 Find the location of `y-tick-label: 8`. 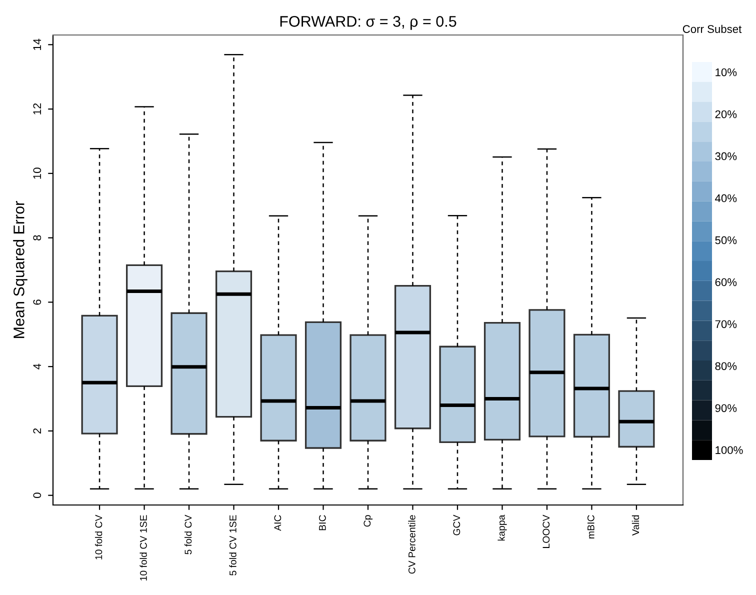

y-tick-label: 8 is located at coordinates (37, 237).